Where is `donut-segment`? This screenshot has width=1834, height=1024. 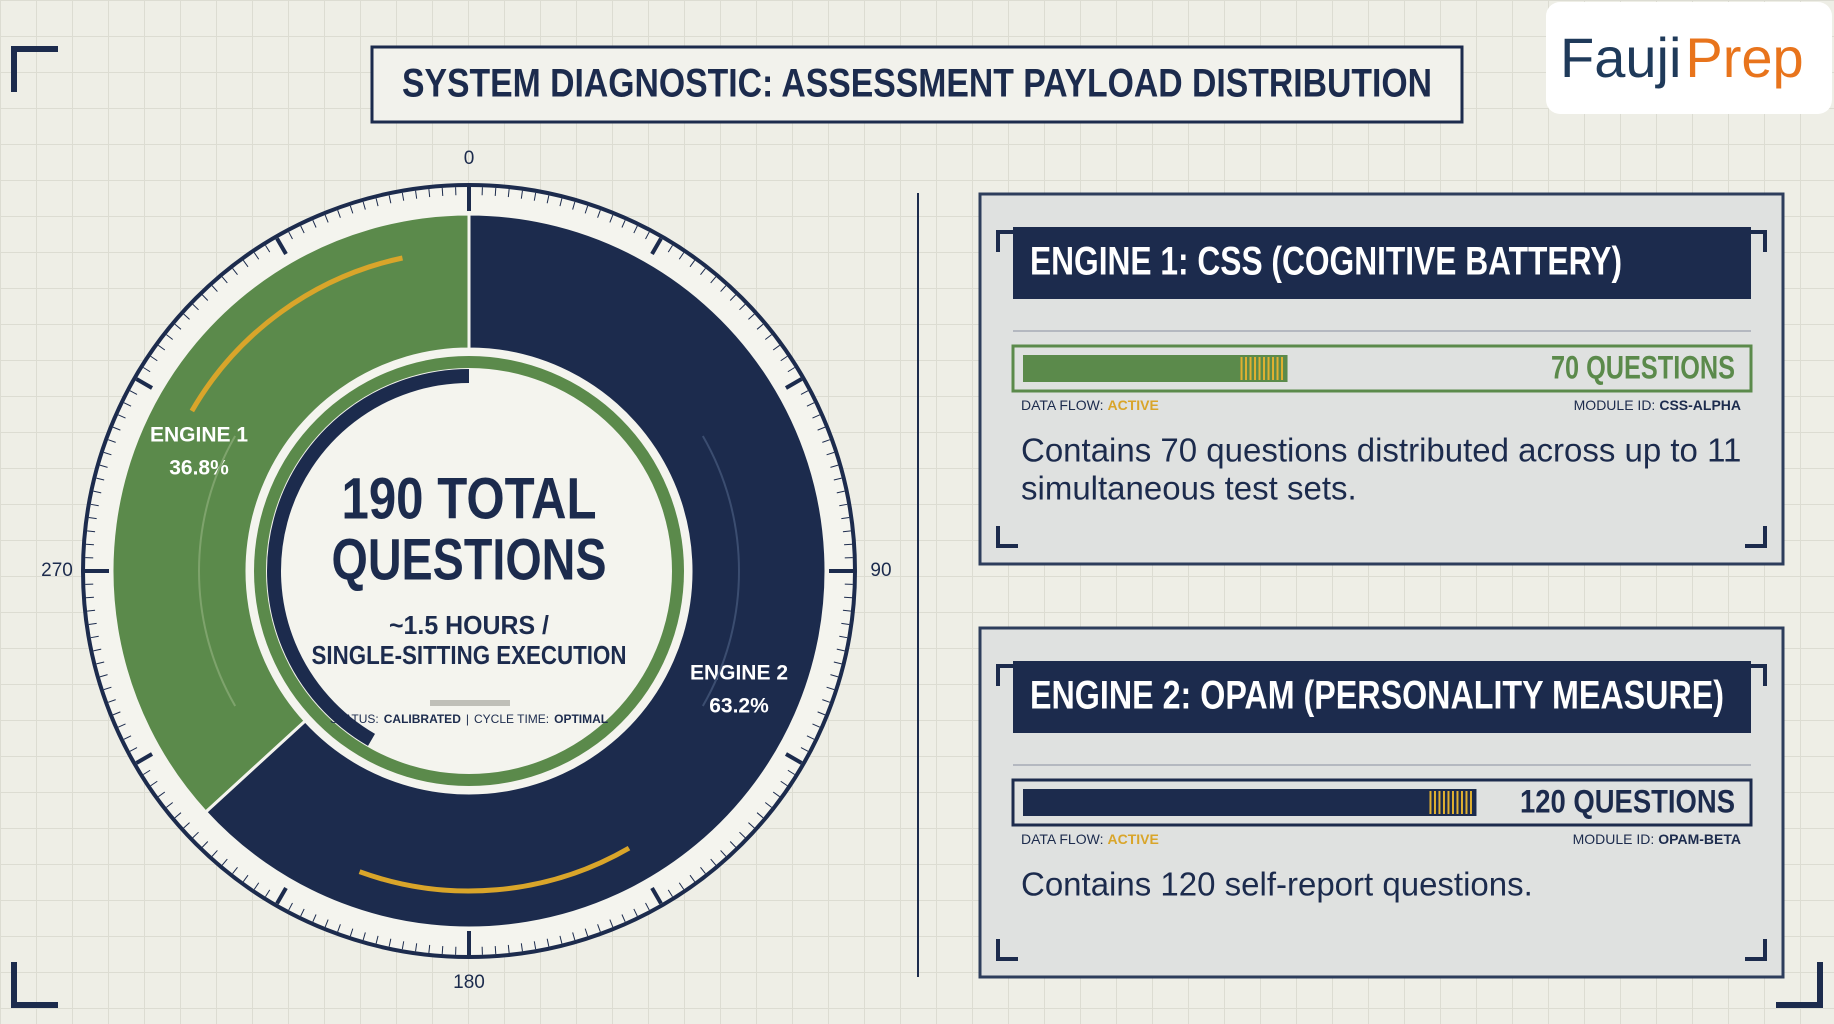
donut-segment is located at coordinates (290, 513).